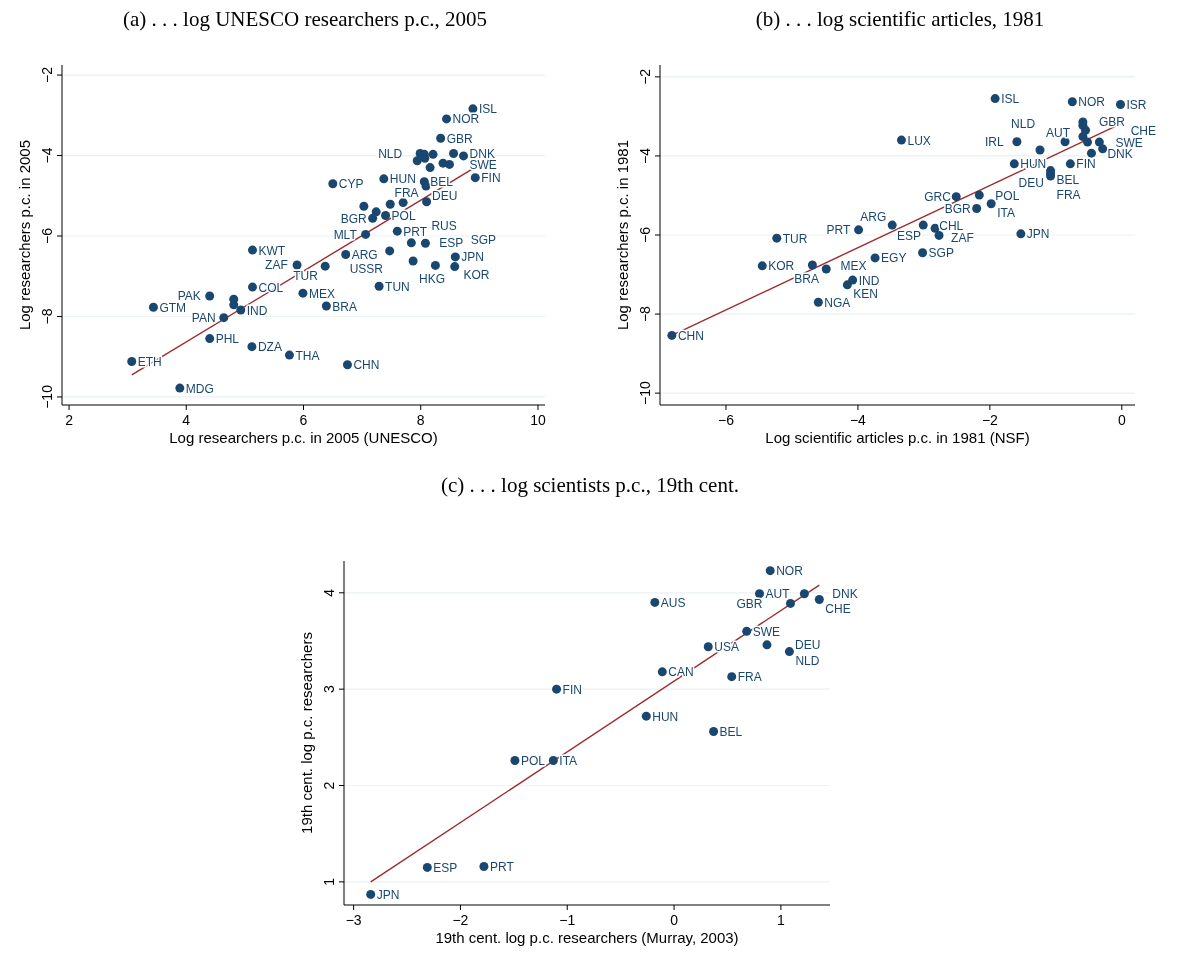  What do you see at coordinates (186, 420) in the screenshot?
I see `x-tick-label: 4` at bounding box center [186, 420].